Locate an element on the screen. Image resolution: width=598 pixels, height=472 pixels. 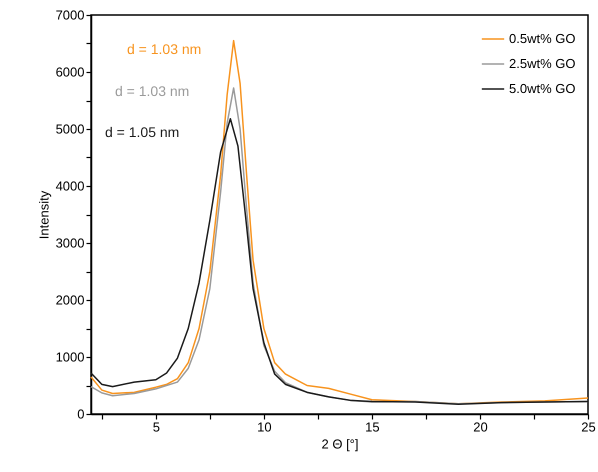
x-tick-label: 25 is located at coordinates (588, 427).